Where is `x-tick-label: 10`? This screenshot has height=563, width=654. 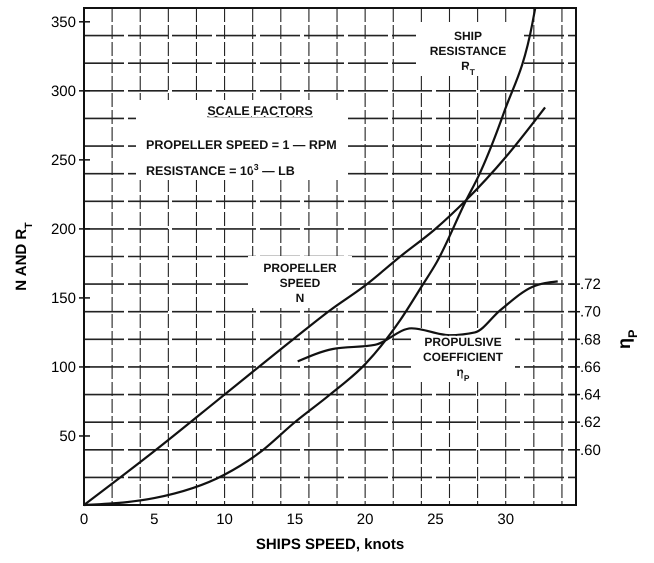
x-tick-label: 10 is located at coordinates (224, 519).